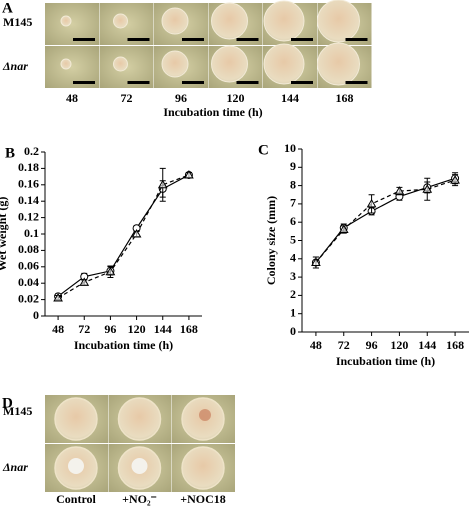 This screenshot has height=515, width=474. Describe the element at coordinates (293, 203) in the screenshot. I see `y-tick-label: 7` at that location.